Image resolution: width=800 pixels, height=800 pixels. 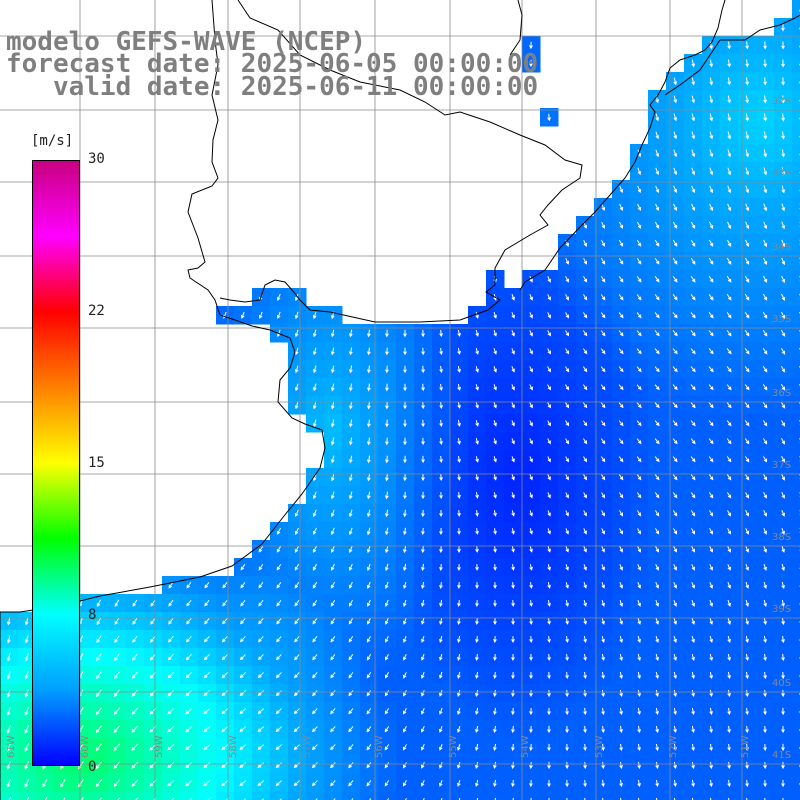 What do you see at coordinates (781, 428) in the screenshot?
I see `latitude-labels: 32S 33S 34S 35S 36S 37S 38S 39S 40S 41S` at bounding box center [781, 428].